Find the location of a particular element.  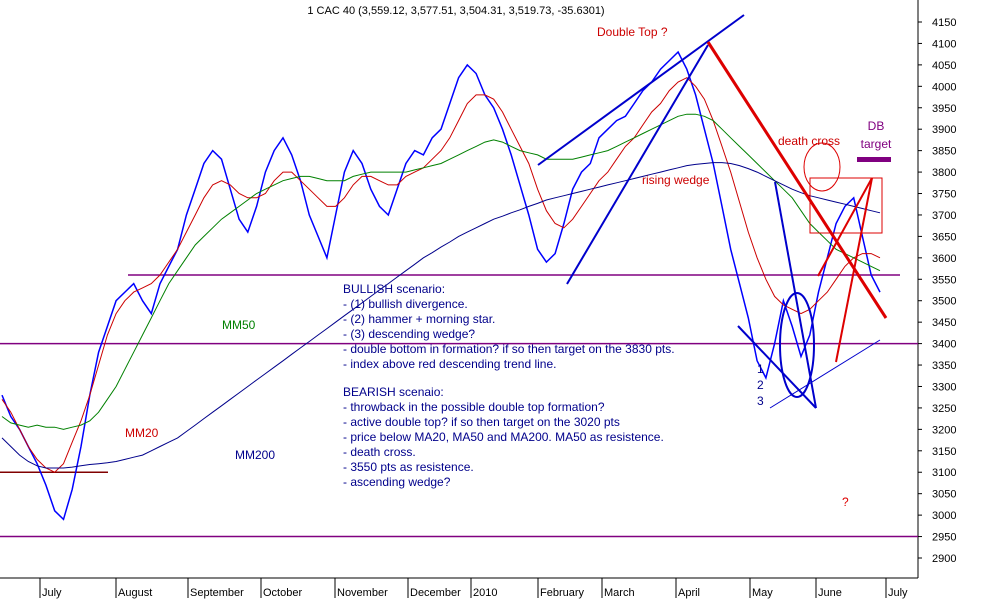

y-tick-label: 4050 is located at coordinates (944, 66).